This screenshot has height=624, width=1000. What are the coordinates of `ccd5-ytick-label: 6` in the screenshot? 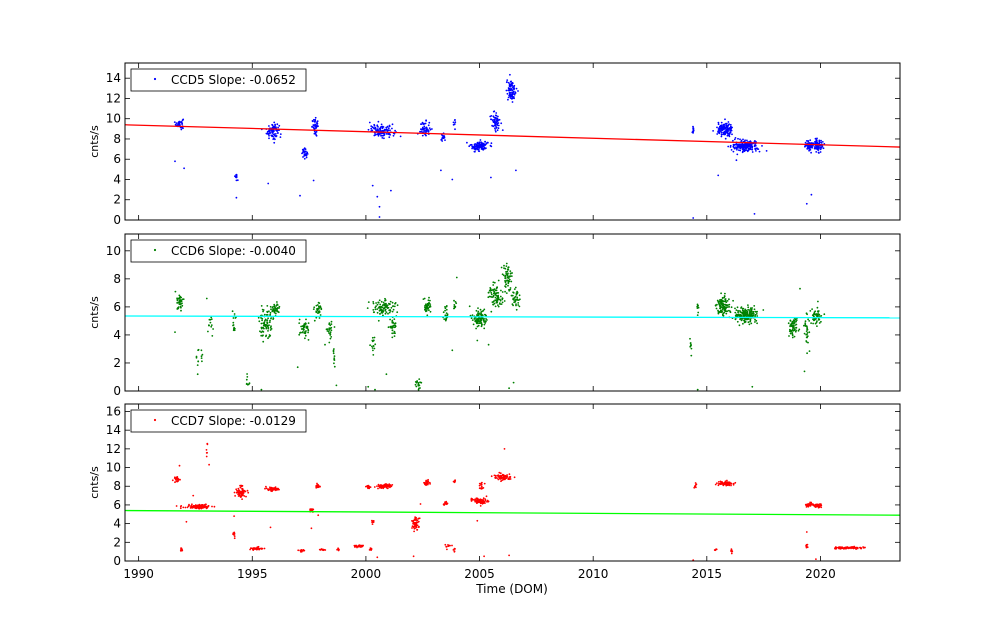 It's located at (117, 159).